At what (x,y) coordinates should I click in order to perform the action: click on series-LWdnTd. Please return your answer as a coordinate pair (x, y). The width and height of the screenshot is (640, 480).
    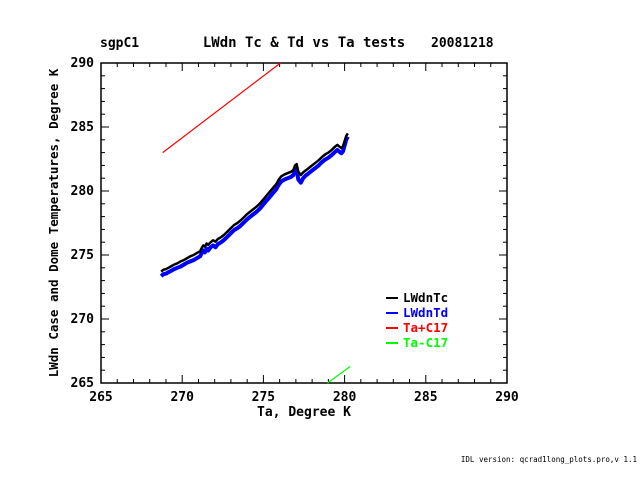
    Looking at the image, I should click on (254, 206).